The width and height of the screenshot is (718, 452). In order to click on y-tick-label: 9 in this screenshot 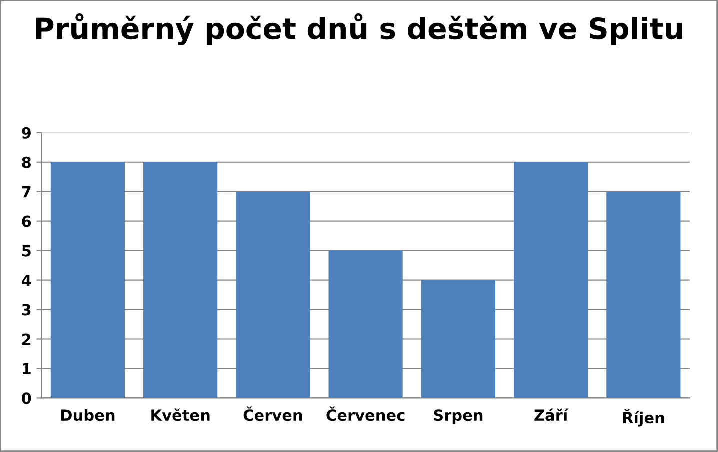, I will do `click(26, 133)`.